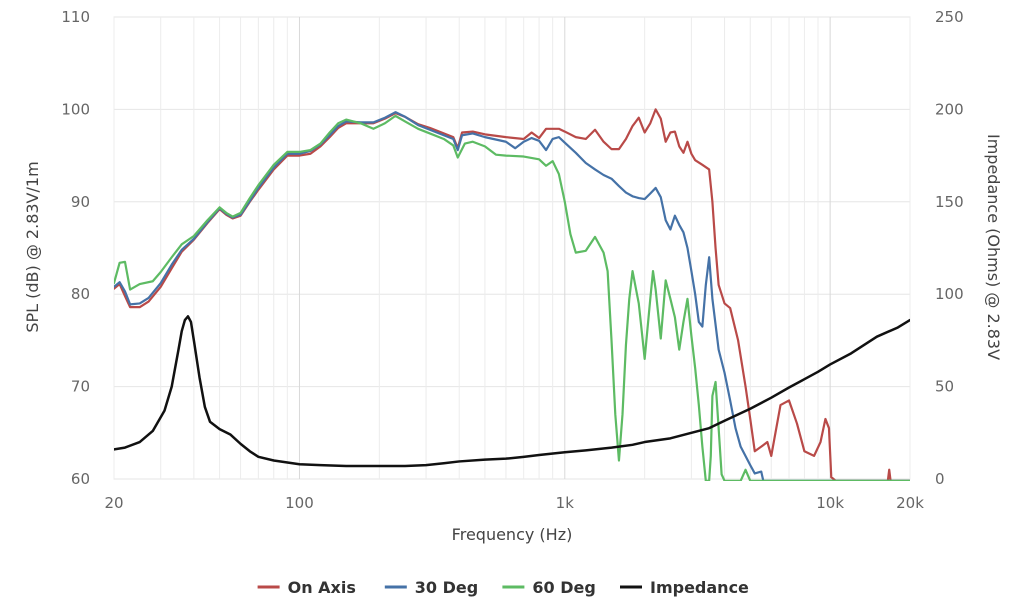  What do you see at coordinates (565, 503) in the screenshot?
I see `x-tick-label: 1k` at bounding box center [565, 503].